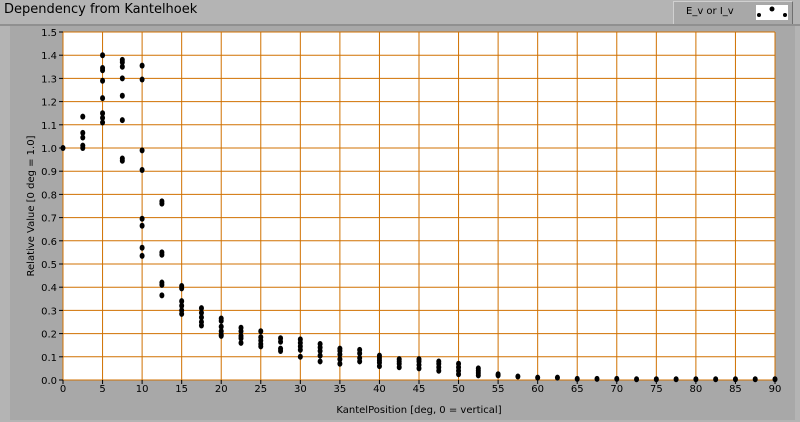 The height and width of the screenshot is (422, 800). Describe the element at coordinates (49, 103) in the screenshot. I see `y-tick-label: 1.2` at that location.